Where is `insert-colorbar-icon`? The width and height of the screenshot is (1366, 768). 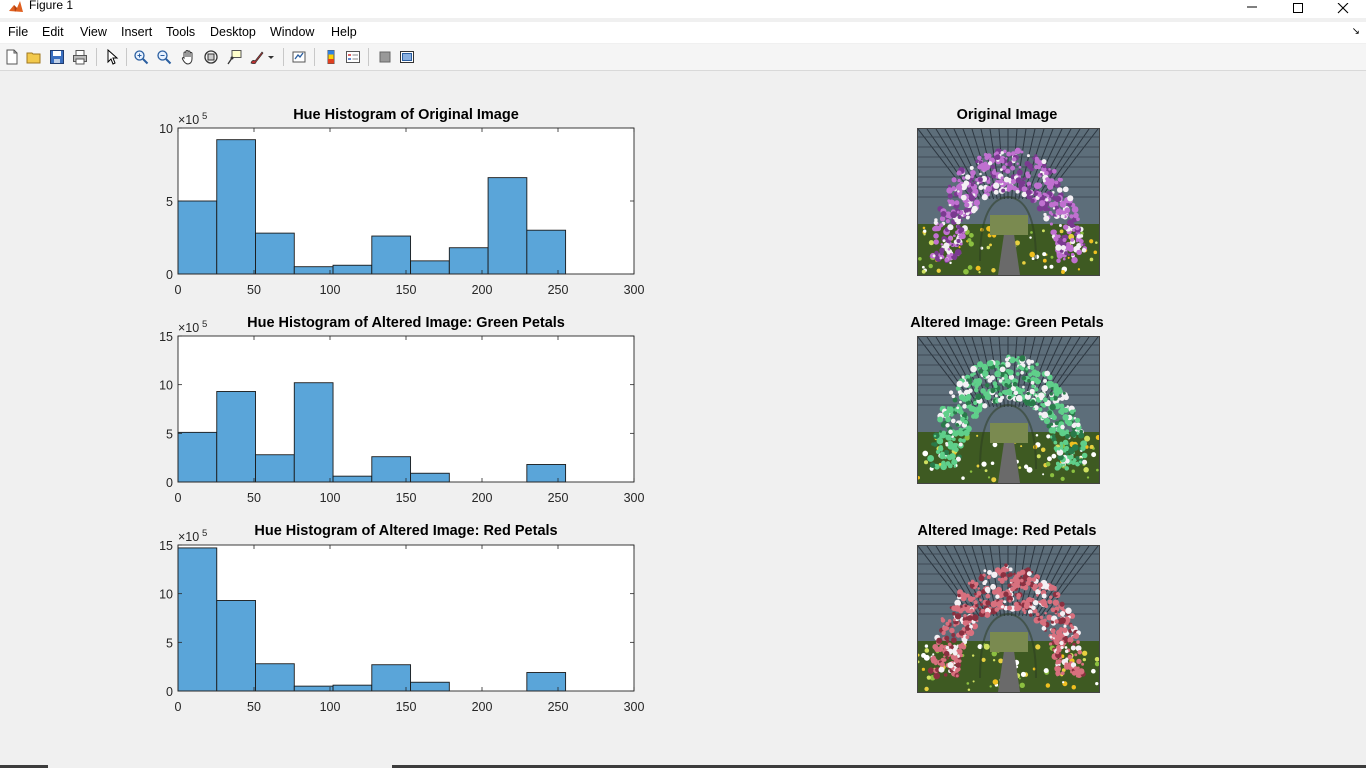
insert-colorbar-icon is located at coordinates (331, 57).